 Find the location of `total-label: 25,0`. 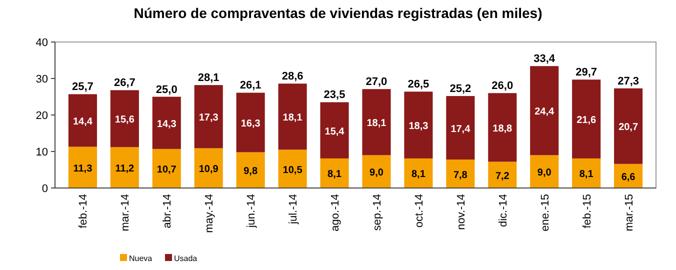

total-label: 25,0 is located at coordinates (167, 90).